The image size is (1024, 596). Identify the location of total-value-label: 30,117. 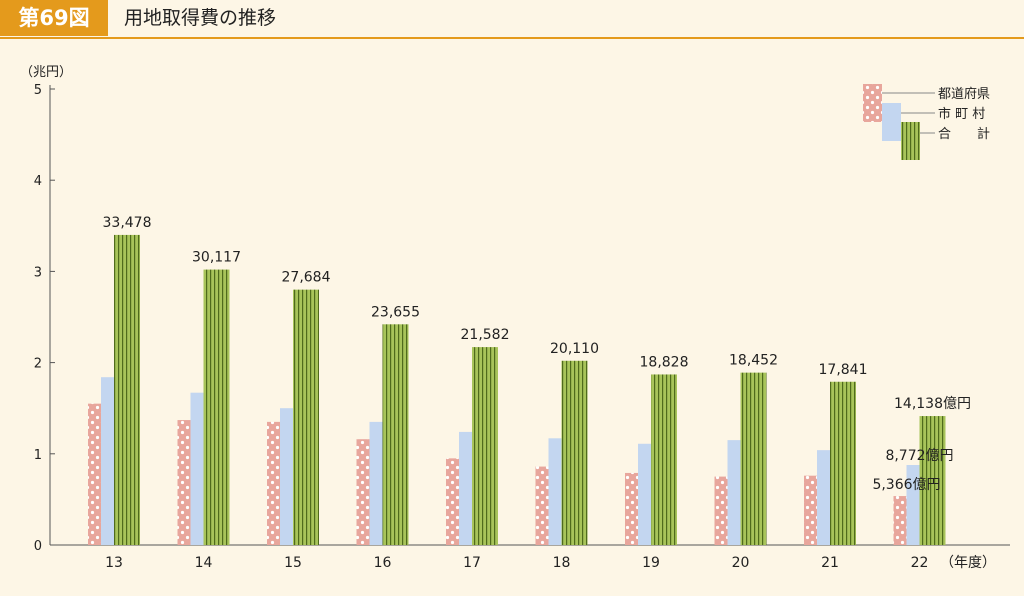
(216, 258).